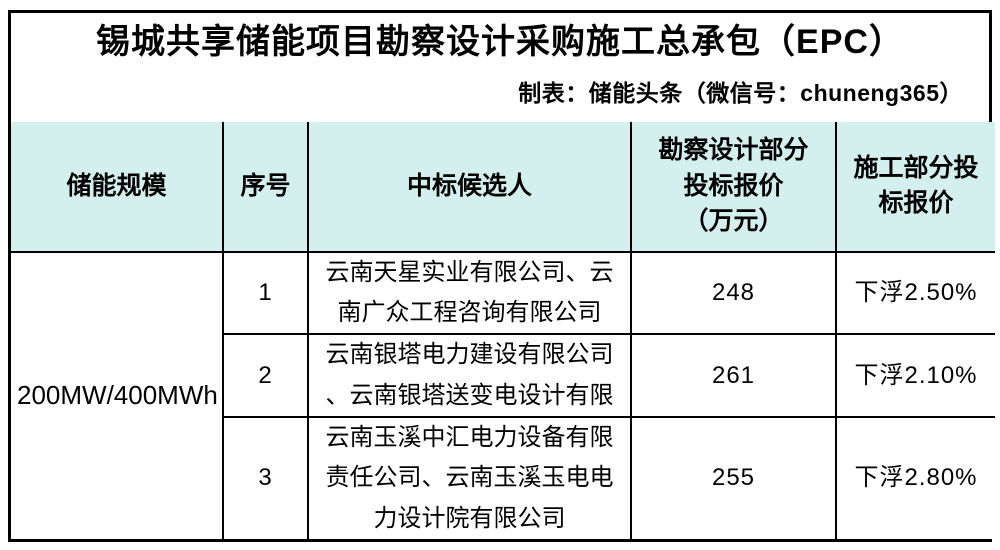  What do you see at coordinates (733, 293) in the screenshot?
I see `row-survey-price: 248` at bounding box center [733, 293].